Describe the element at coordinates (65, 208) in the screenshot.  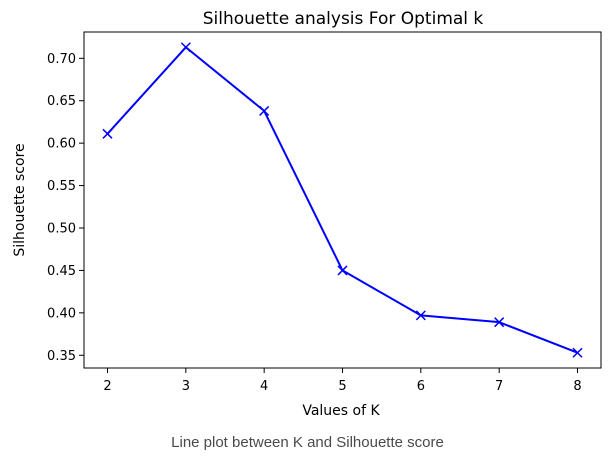
I see `y-axis: 0.35 0.40 0.45 0.50 0.55 0.60 0.65 0.70` at that location.